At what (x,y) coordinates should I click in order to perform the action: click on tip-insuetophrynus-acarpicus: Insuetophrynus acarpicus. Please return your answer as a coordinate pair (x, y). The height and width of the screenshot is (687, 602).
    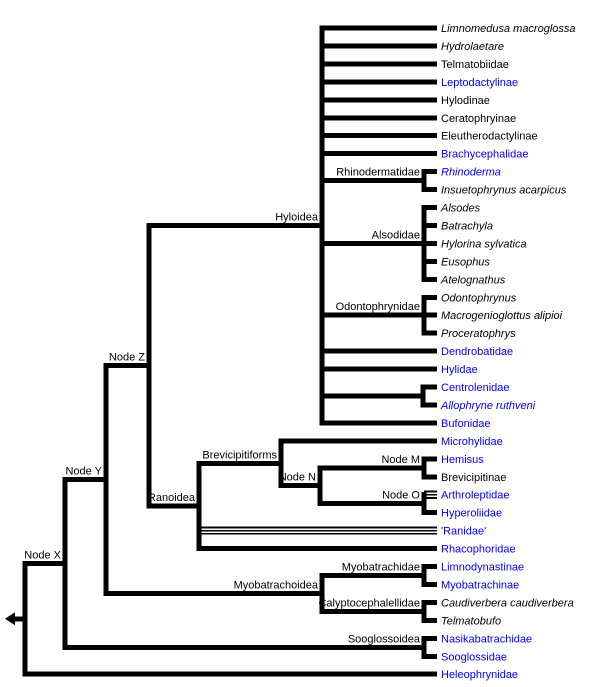
    Looking at the image, I should click on (494, 191).